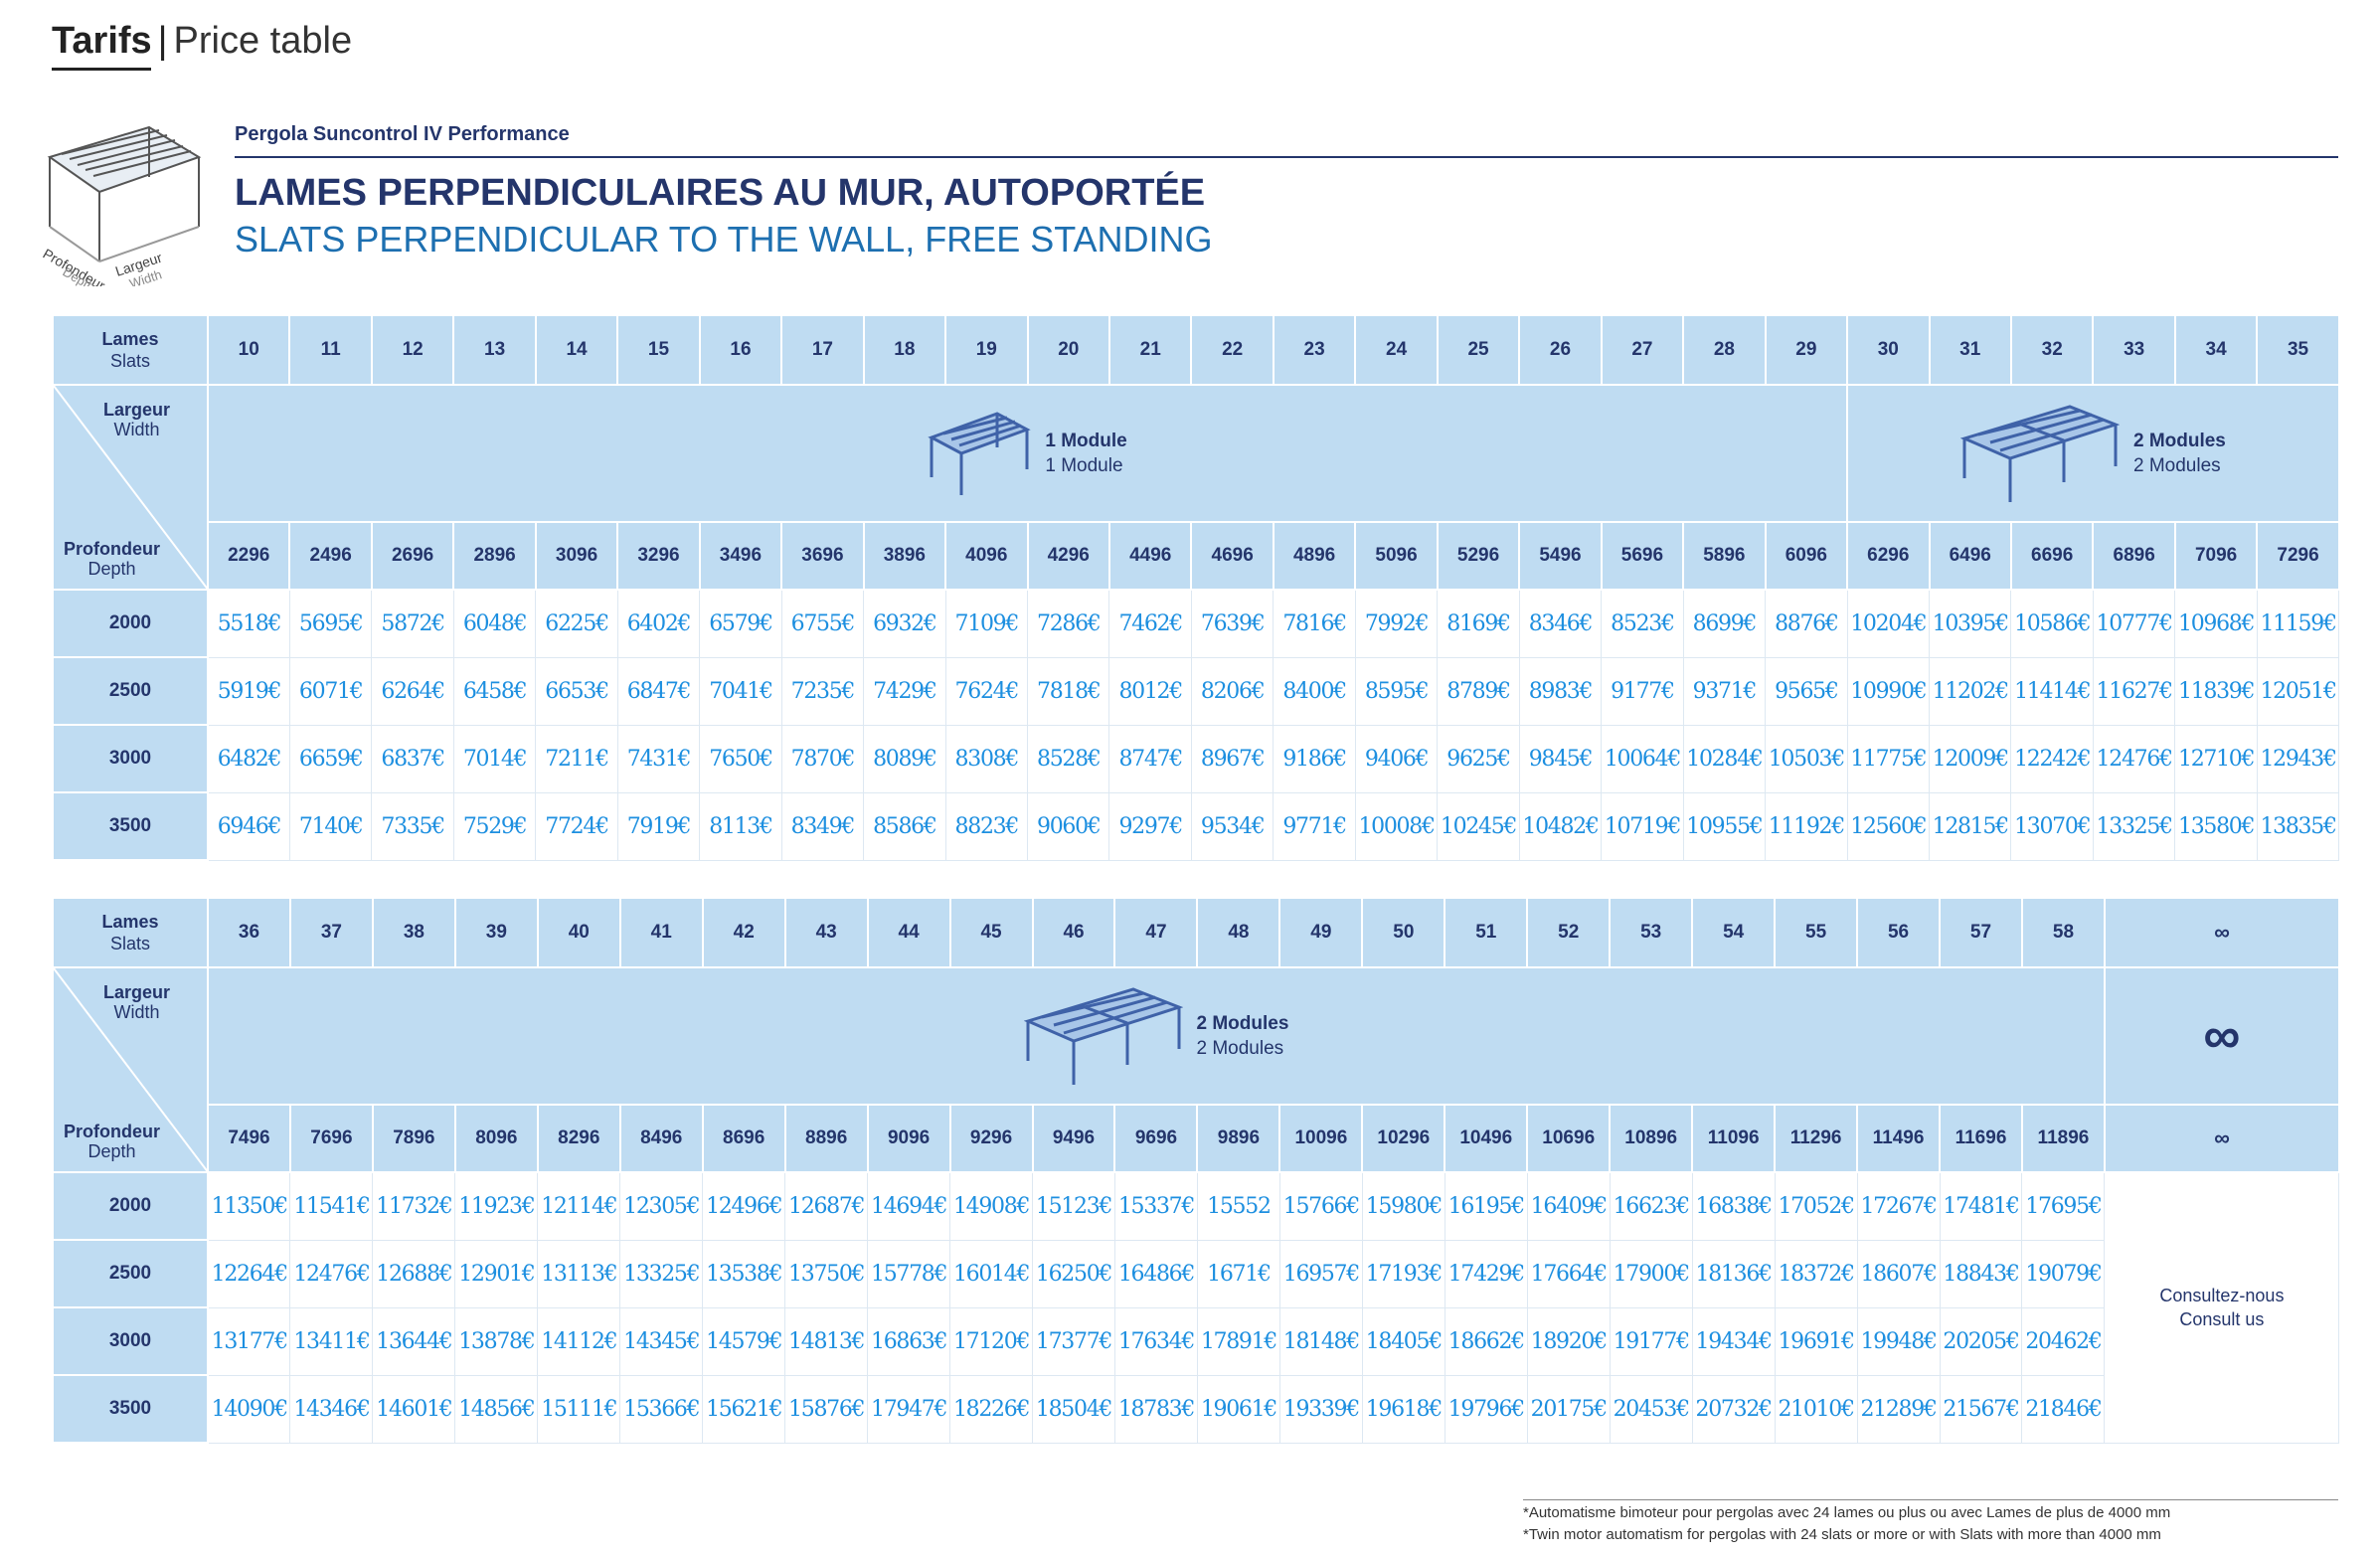 This screenshot has width=2380, height=1559. I want to click on price-cell: 15876€, so click(826, 1409).